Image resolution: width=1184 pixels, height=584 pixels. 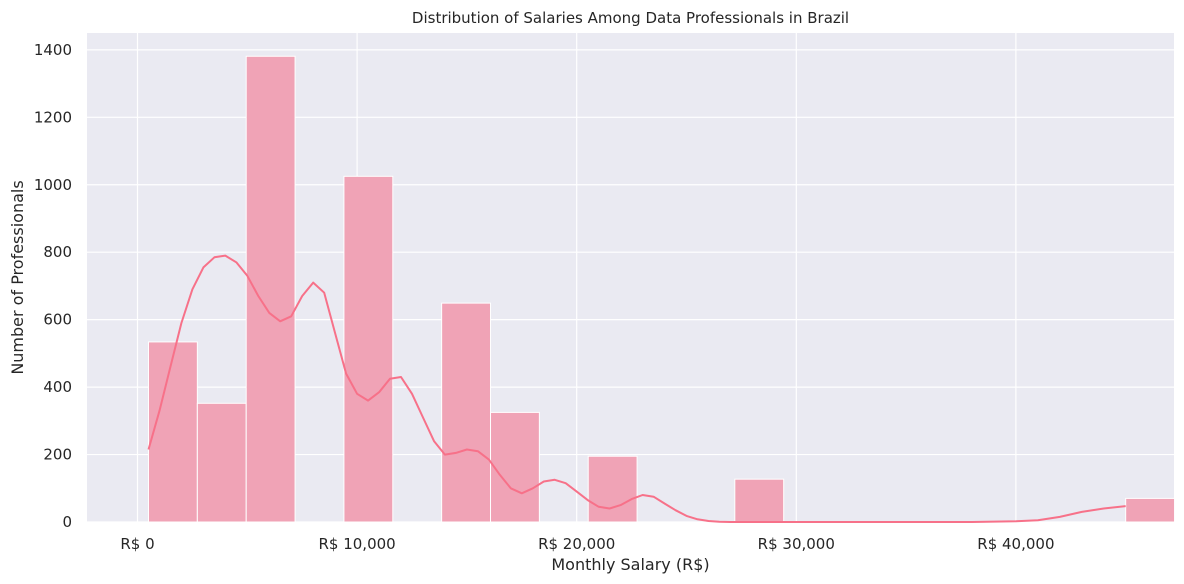 What do you see at coordinates (630, 564) in the screenshot?
I see `x-axis-label: Monthly Salary (R$)` at bounding box center [630, 564].